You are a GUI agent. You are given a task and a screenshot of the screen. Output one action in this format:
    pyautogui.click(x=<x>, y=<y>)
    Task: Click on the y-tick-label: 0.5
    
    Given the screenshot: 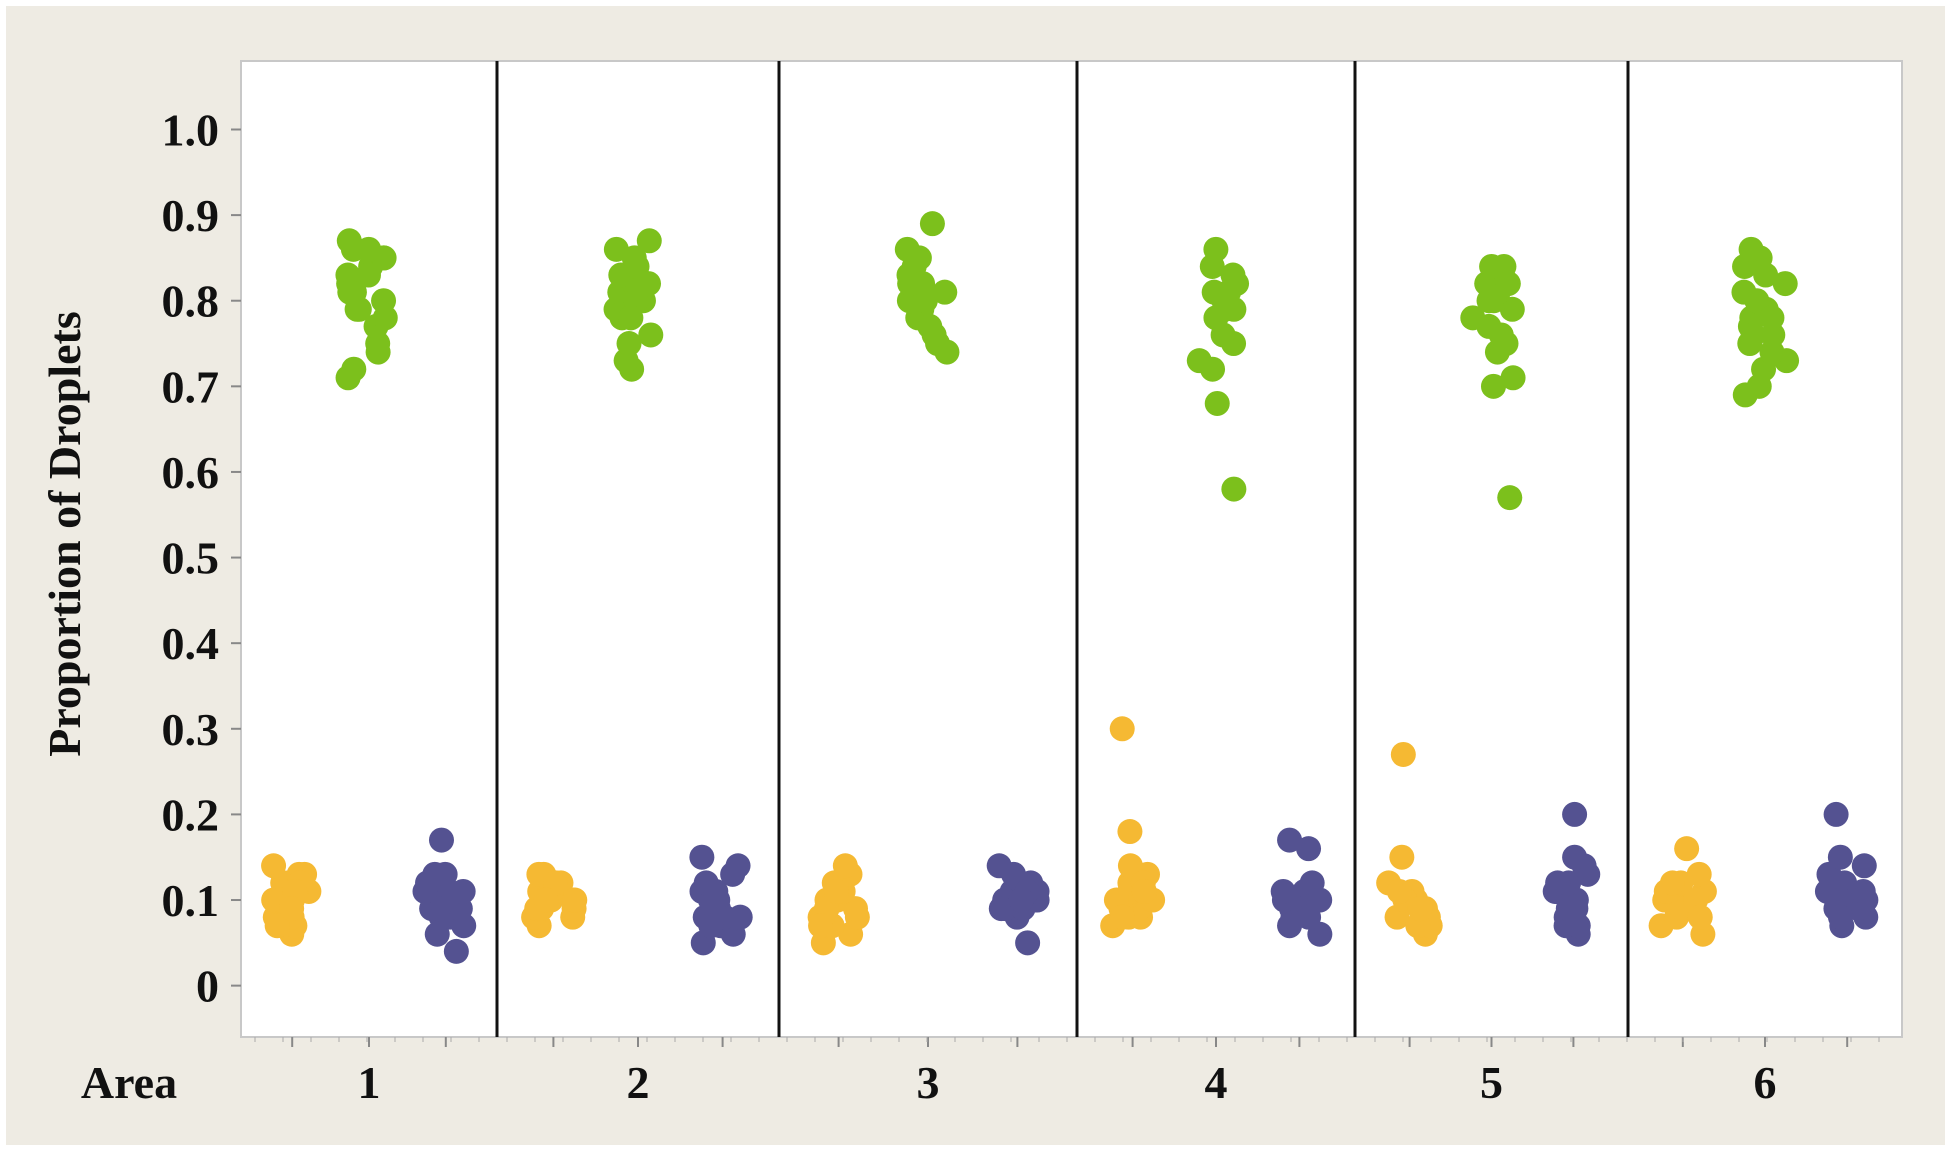 What is the action you would take?
    pyautogui.click(x=191, y=558)
    